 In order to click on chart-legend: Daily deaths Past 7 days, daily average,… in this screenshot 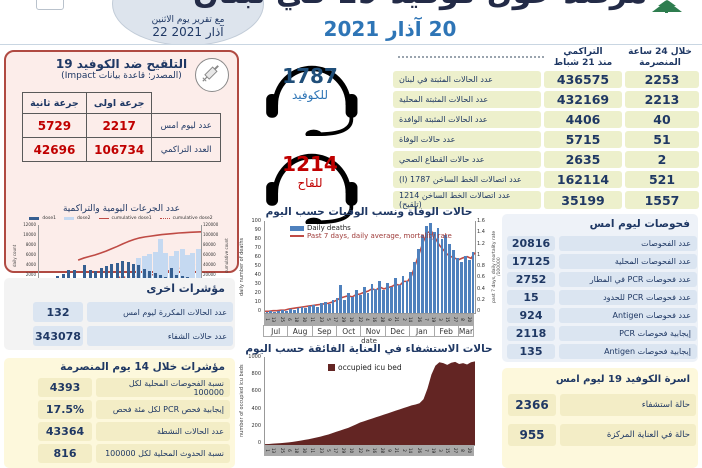, I will do `click(371, 232)`.